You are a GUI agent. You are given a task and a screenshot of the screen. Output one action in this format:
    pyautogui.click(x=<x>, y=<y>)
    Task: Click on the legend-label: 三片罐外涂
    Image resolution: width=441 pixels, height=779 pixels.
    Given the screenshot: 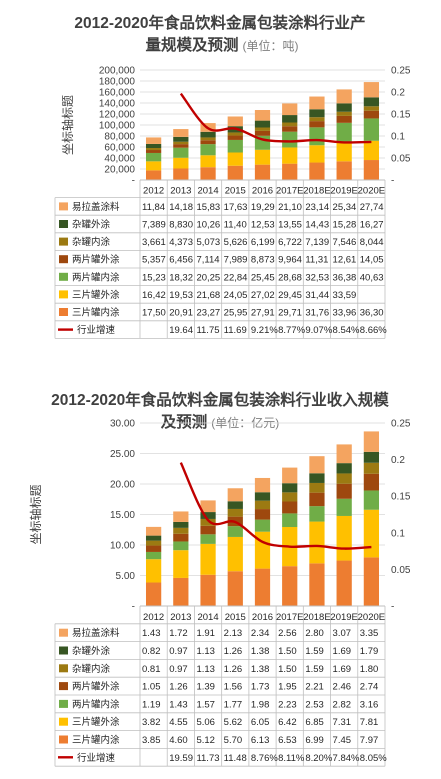 What is the action you would take?
    pyautogui.click(x=96, y=722)
    